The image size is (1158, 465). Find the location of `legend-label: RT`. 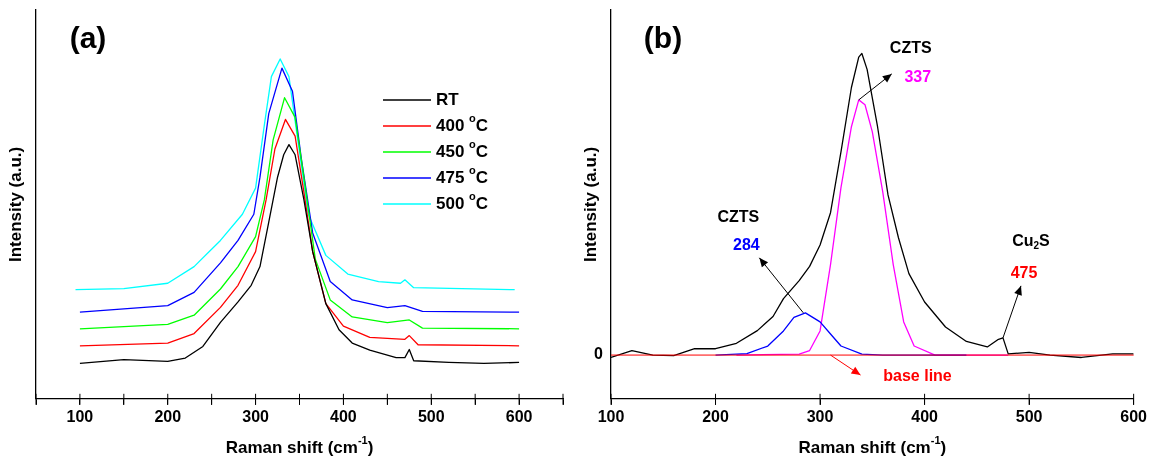

legend-label: RT is located at coordinates (448, 99).